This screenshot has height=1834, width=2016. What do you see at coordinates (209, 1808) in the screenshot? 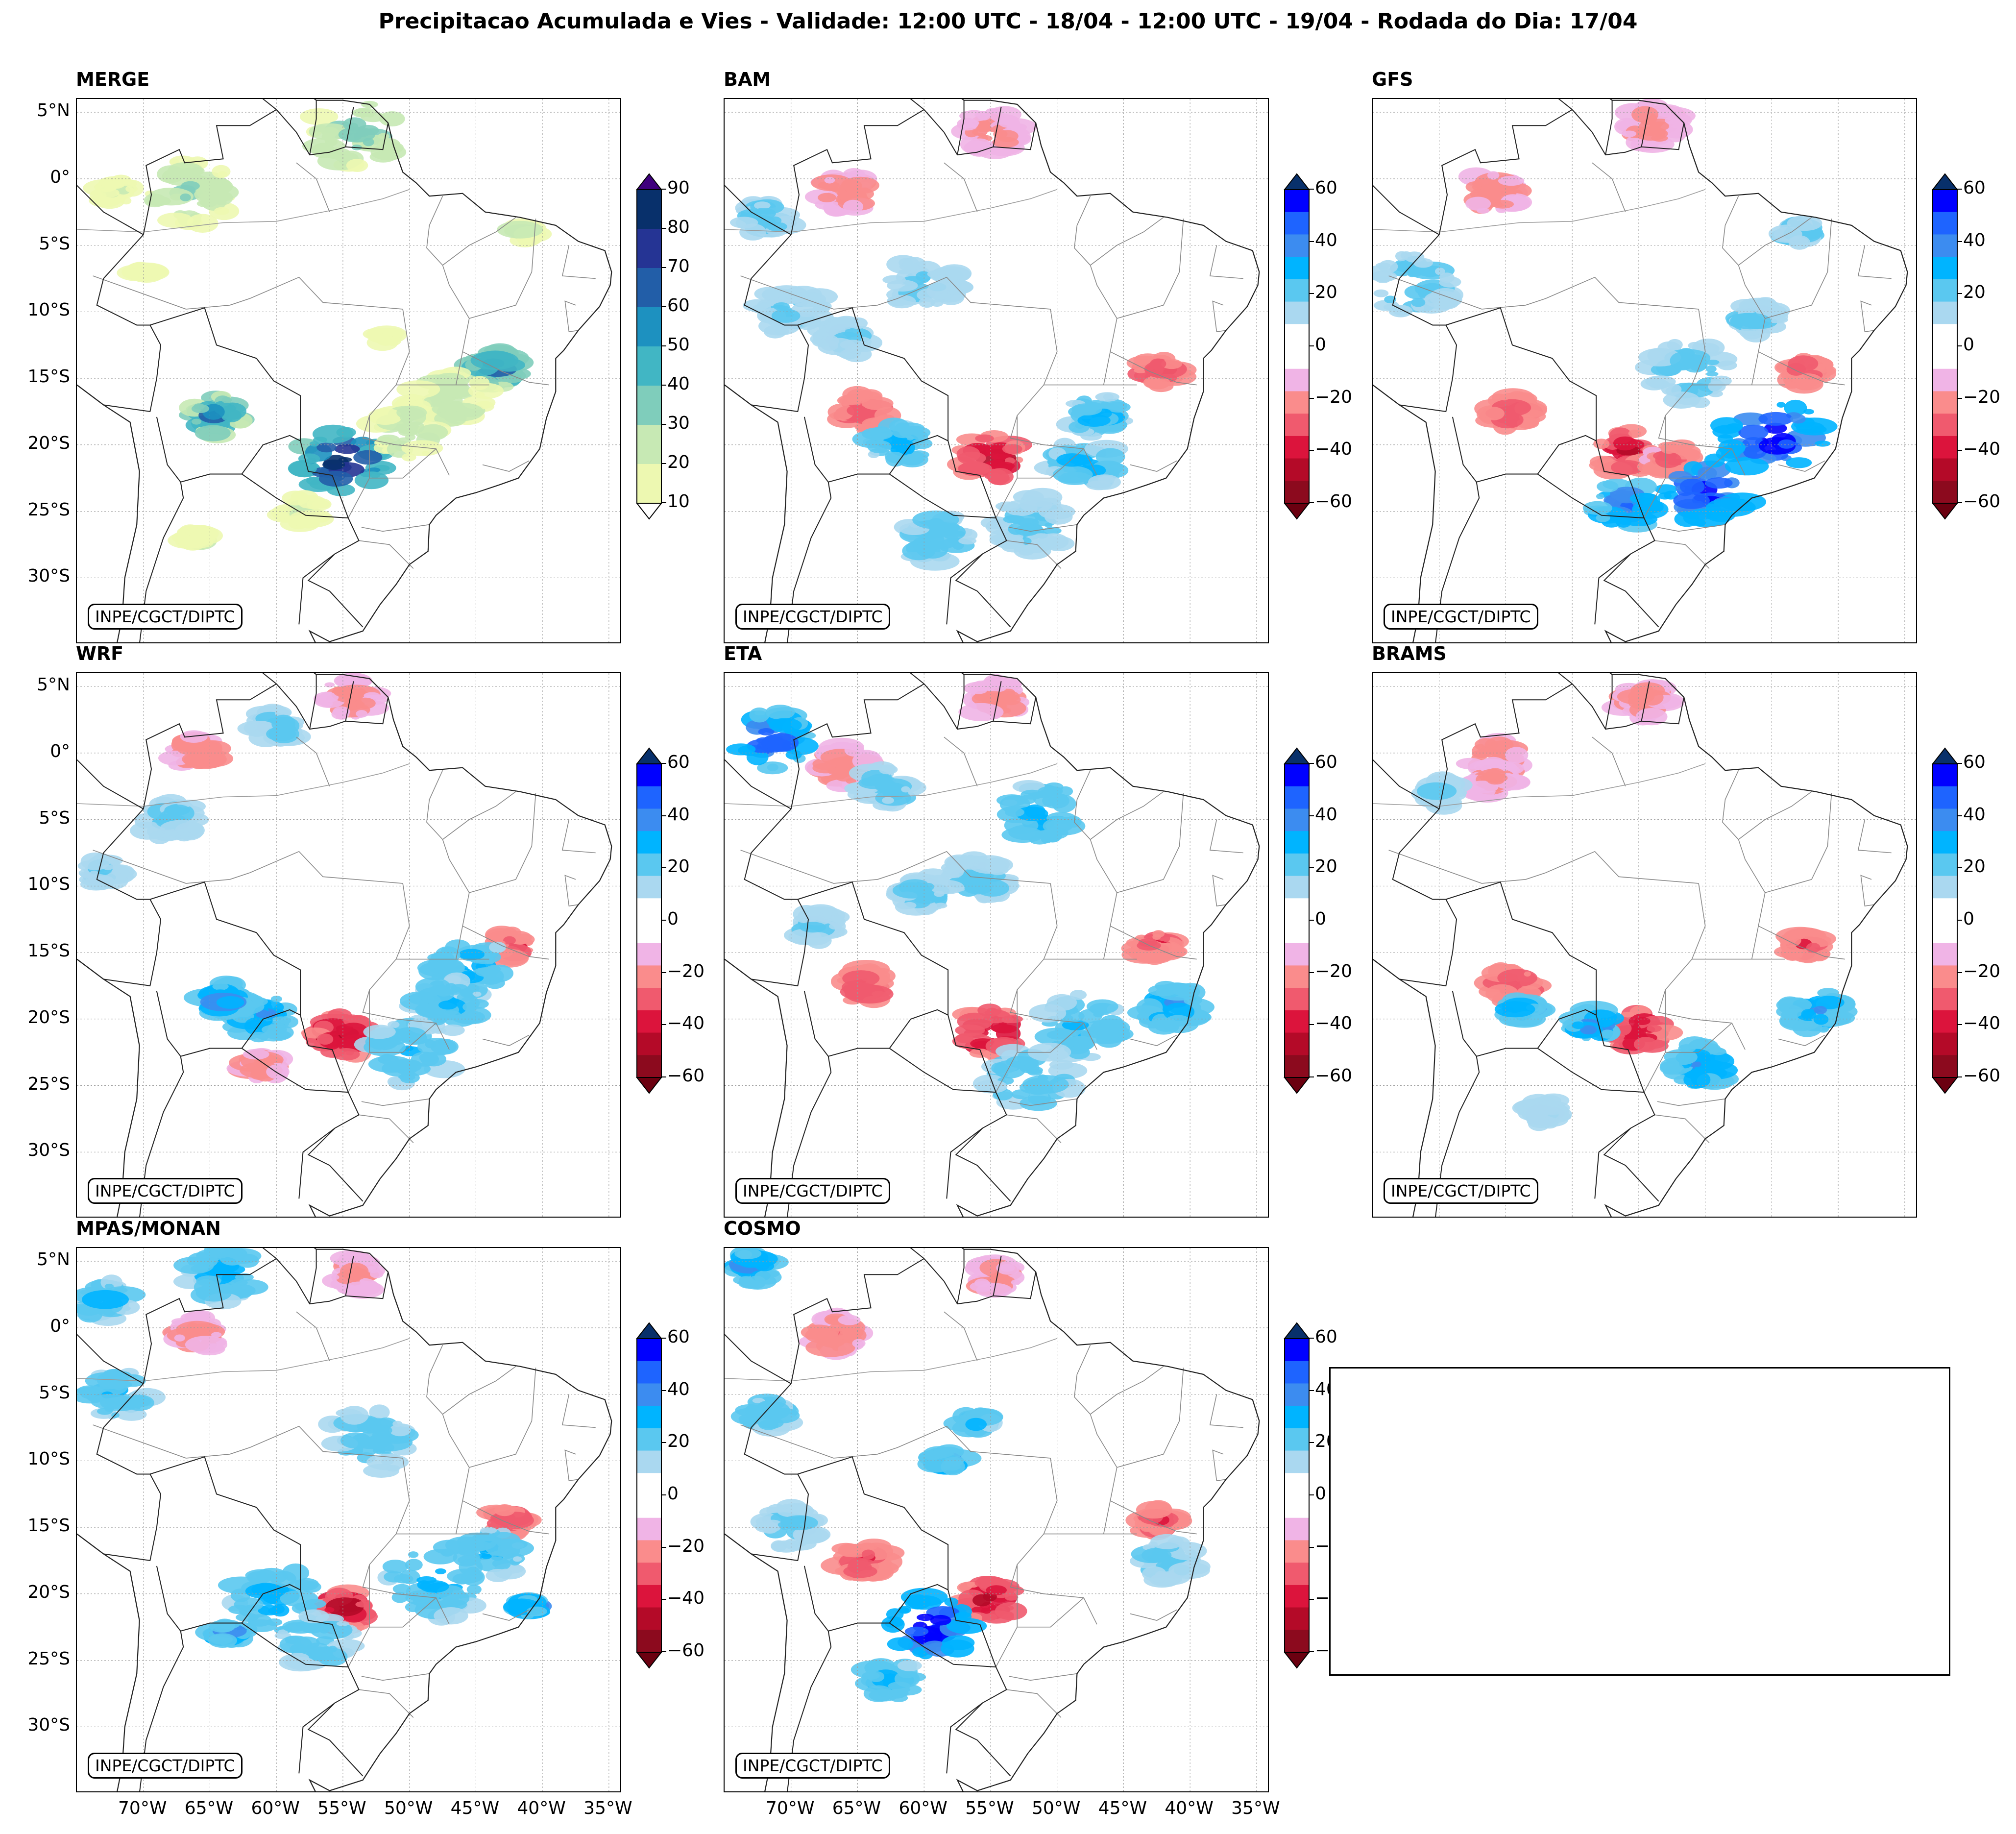
I see `lon-tick-label: 65°W` at bounding box center [209, 1808].